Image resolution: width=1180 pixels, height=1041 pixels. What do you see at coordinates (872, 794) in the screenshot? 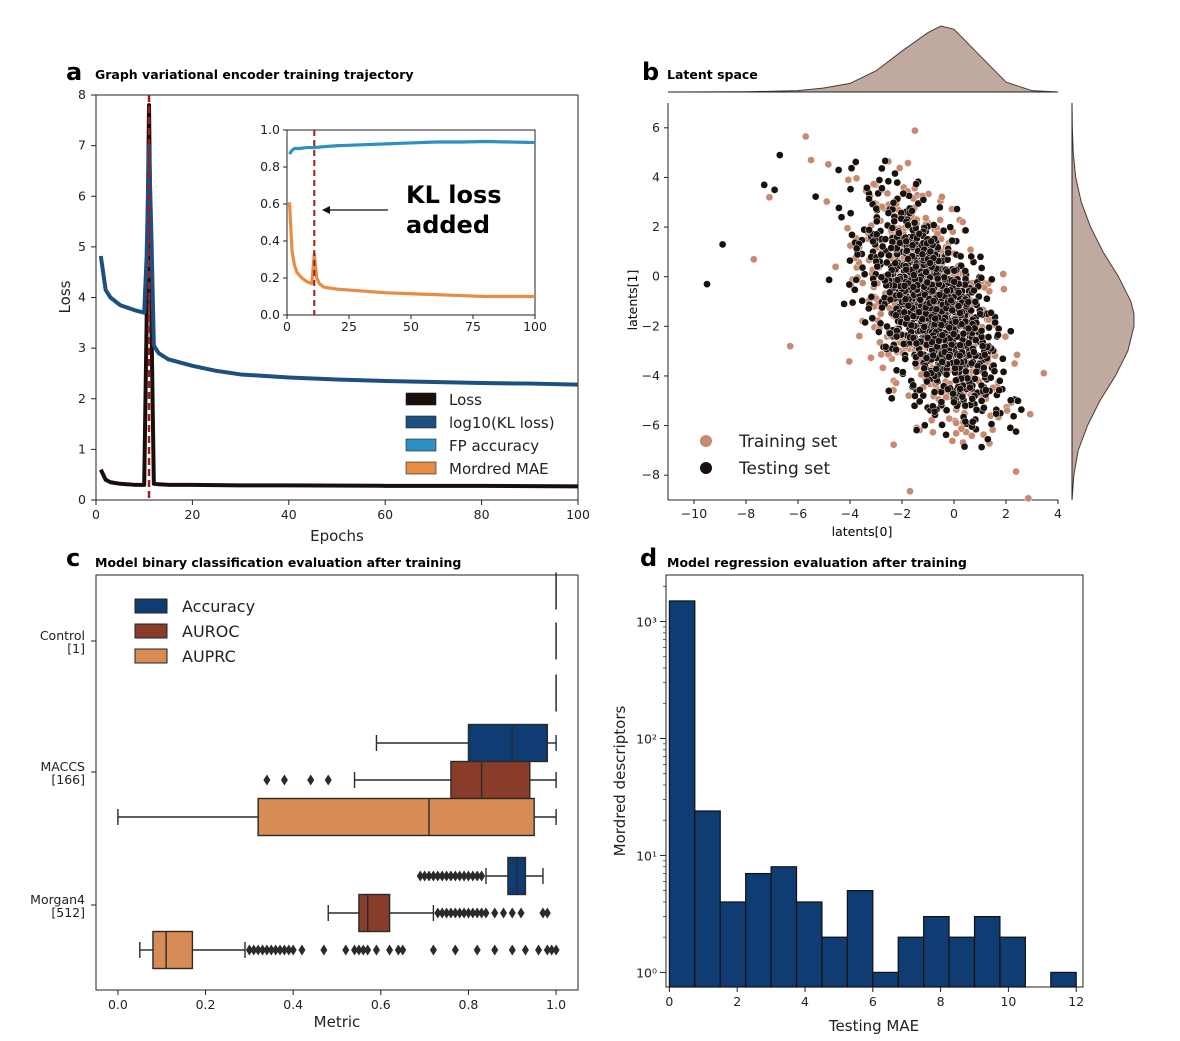
I see `panel-d-bars` at bounding box center [872, 794].